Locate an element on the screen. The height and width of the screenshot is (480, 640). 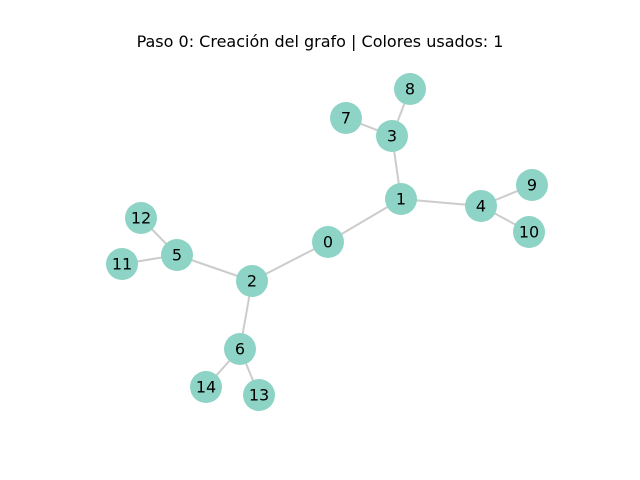
node-label: 5 is located at coordinates (177, 255).